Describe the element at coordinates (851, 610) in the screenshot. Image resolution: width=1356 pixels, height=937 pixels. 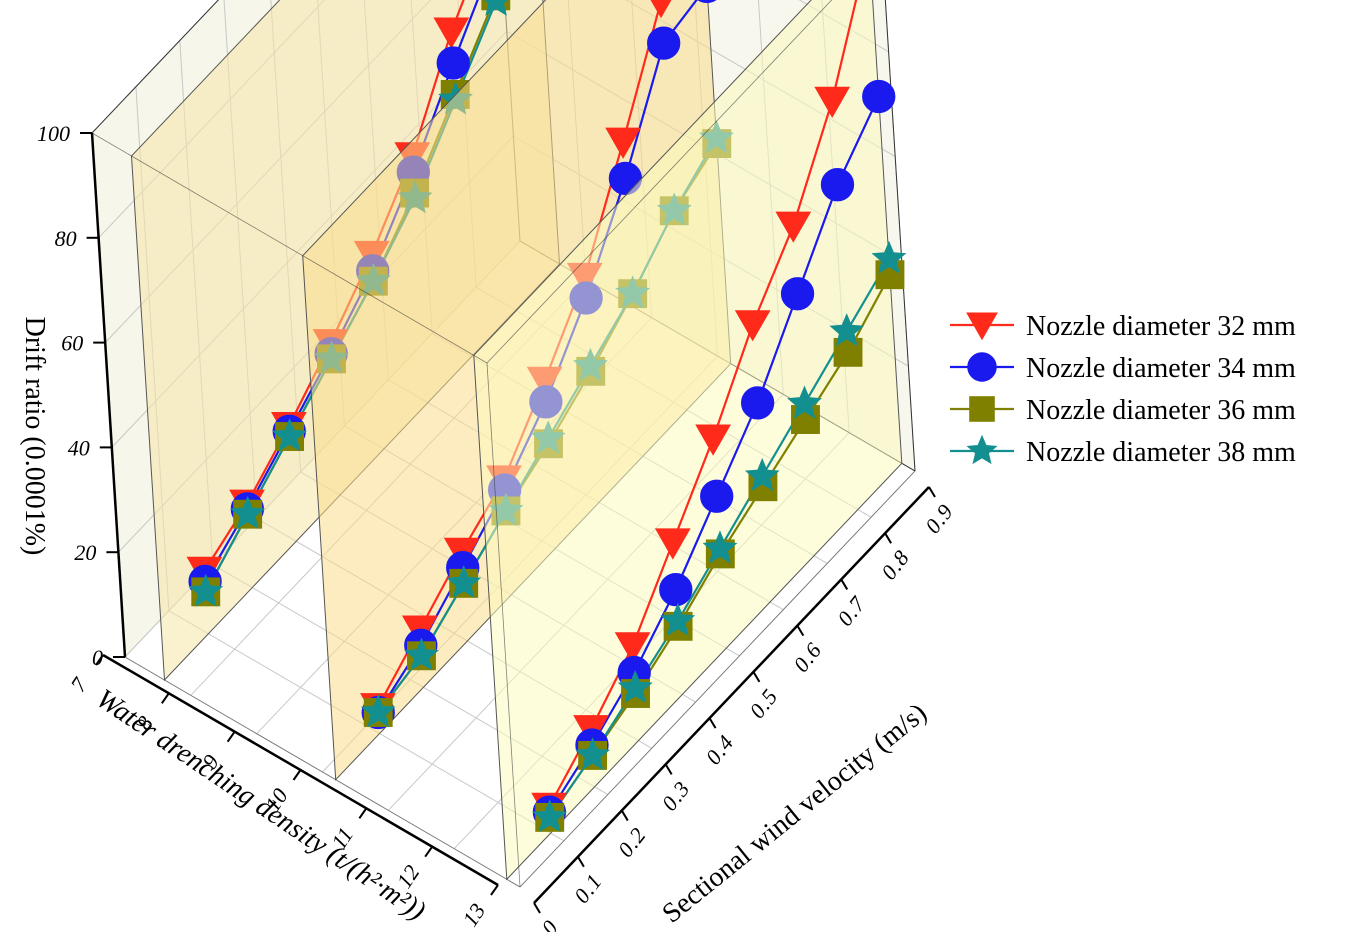
I see `y-tick-label: 0.7` at that location.